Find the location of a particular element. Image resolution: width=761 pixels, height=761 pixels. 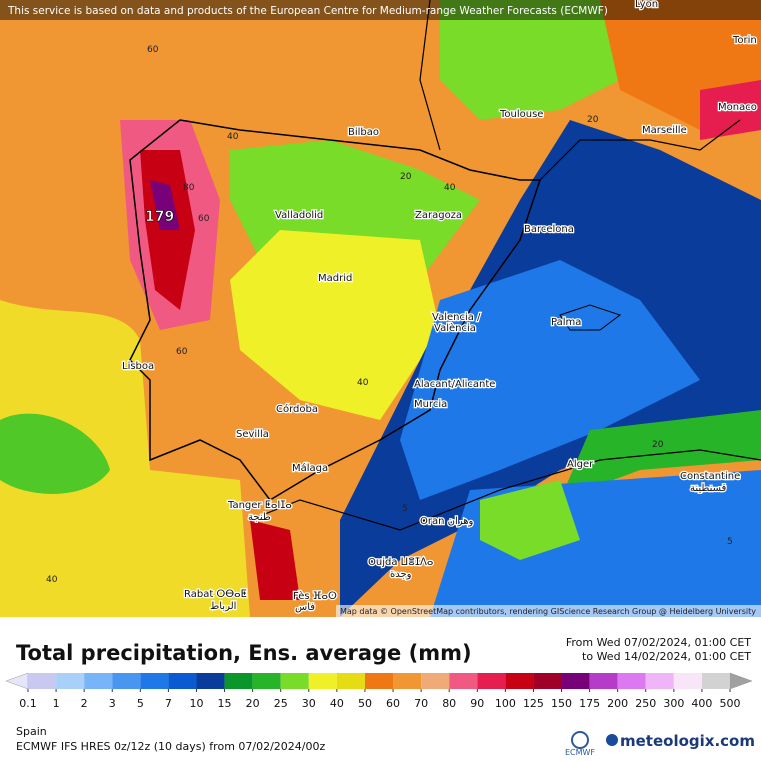

city-label: Monaco is located at coordinates (737, 107).